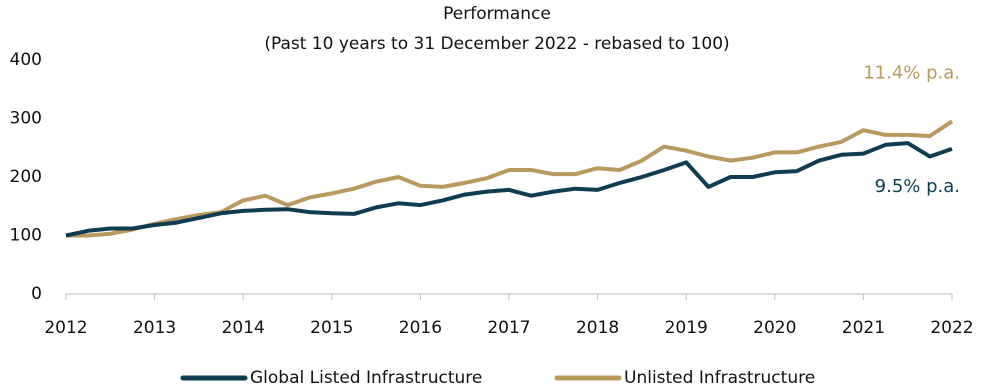 The image size is (987, 392). What do you see at coordinates (951, 328) in the screenshot?
I see `x-tick-label: 2022` at bounding box center [951, 328].